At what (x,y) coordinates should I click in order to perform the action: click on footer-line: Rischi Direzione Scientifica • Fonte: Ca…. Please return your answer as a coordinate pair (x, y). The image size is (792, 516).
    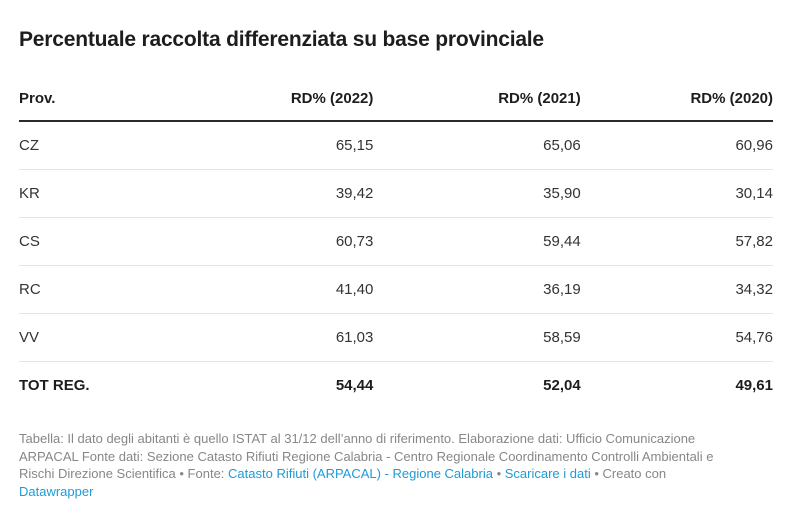
    Looking at the image, I should click on (396, 474).